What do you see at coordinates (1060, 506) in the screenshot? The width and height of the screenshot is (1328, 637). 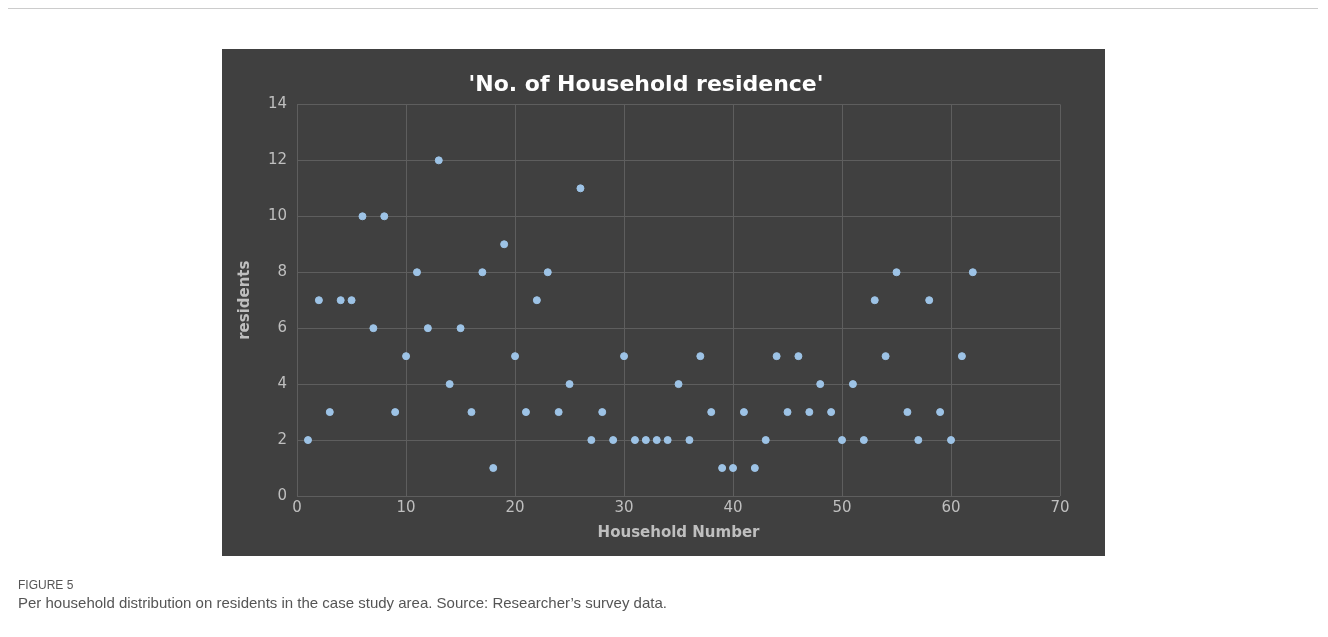 I see `x-tick-label: 70` at bounding box center [1060, 506].